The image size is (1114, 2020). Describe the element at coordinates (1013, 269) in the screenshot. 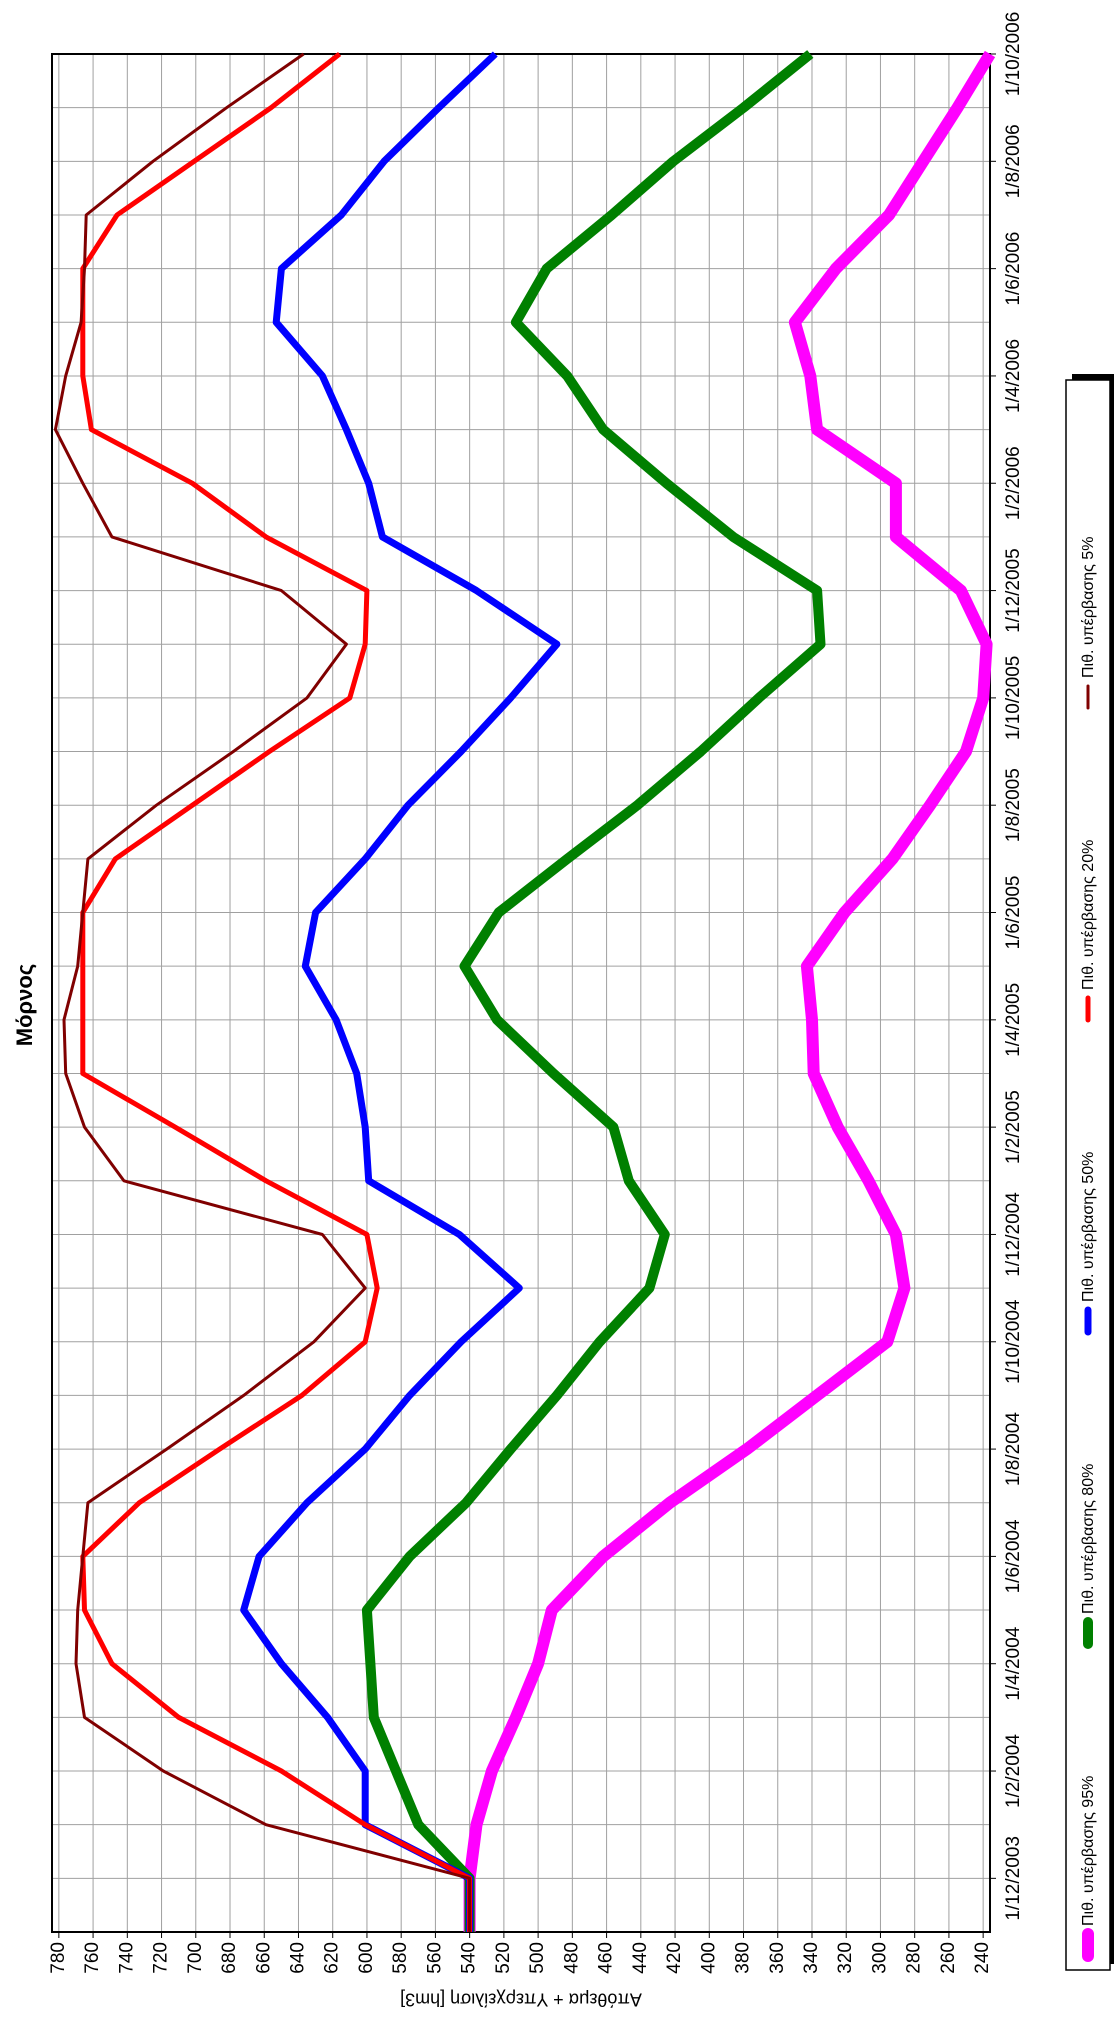

I see `x-tick-label: 1/6/2006` at that location.